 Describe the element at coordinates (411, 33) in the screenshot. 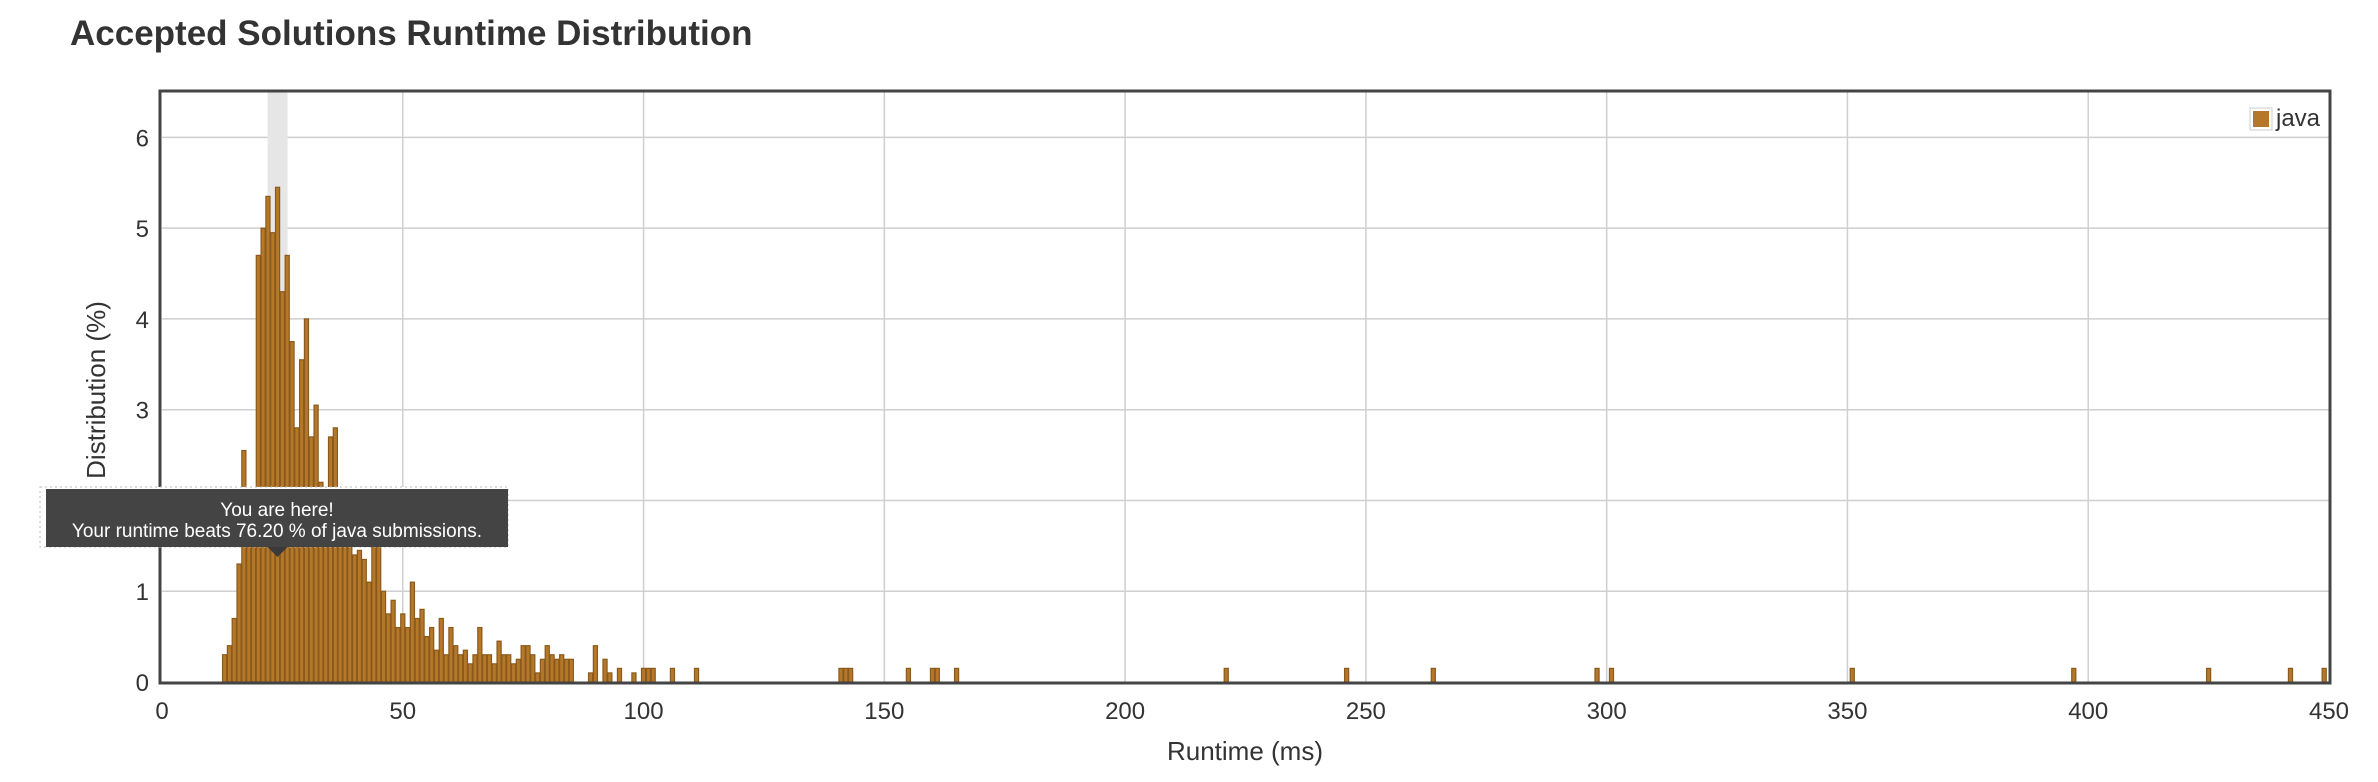

I see `chart-title: Accepted Solutions Runtime Distribution` at that location.